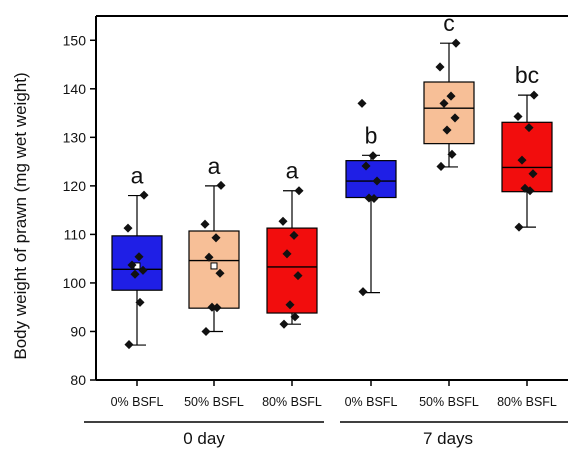 Image resolution: width=568 pixels, height=453 pixels. I want to click on y-tick-label: 110, so click(75, 234).